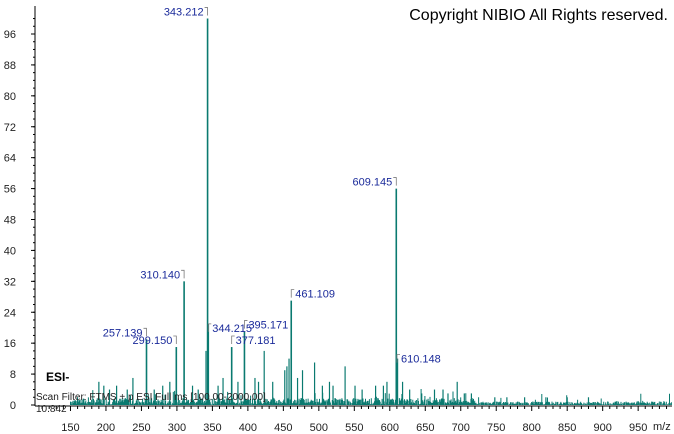 This screenshot has width=674, height=434. What do you see at coordinates (51, 409) in the screenshot?
I see `retention-time-value: 10.842` at bounding box center [51, 409].